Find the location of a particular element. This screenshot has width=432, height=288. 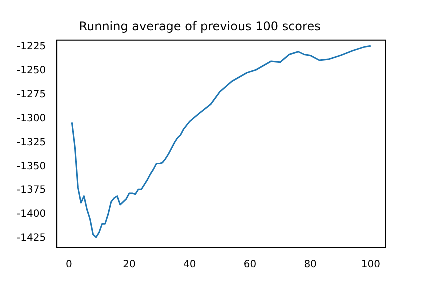

y-tick-label: -1300 is located at coordinates (31, 118).